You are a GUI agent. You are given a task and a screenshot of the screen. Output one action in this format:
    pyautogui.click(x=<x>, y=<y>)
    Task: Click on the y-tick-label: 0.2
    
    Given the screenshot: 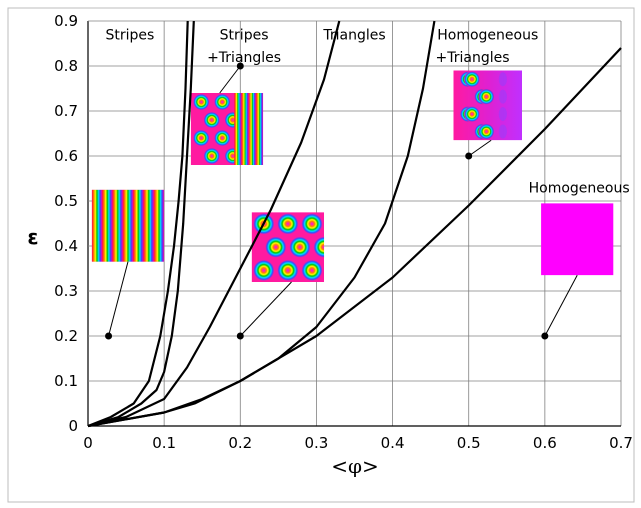 What is the action you would take?
    pyautogui.click(x=66, y=336)
    